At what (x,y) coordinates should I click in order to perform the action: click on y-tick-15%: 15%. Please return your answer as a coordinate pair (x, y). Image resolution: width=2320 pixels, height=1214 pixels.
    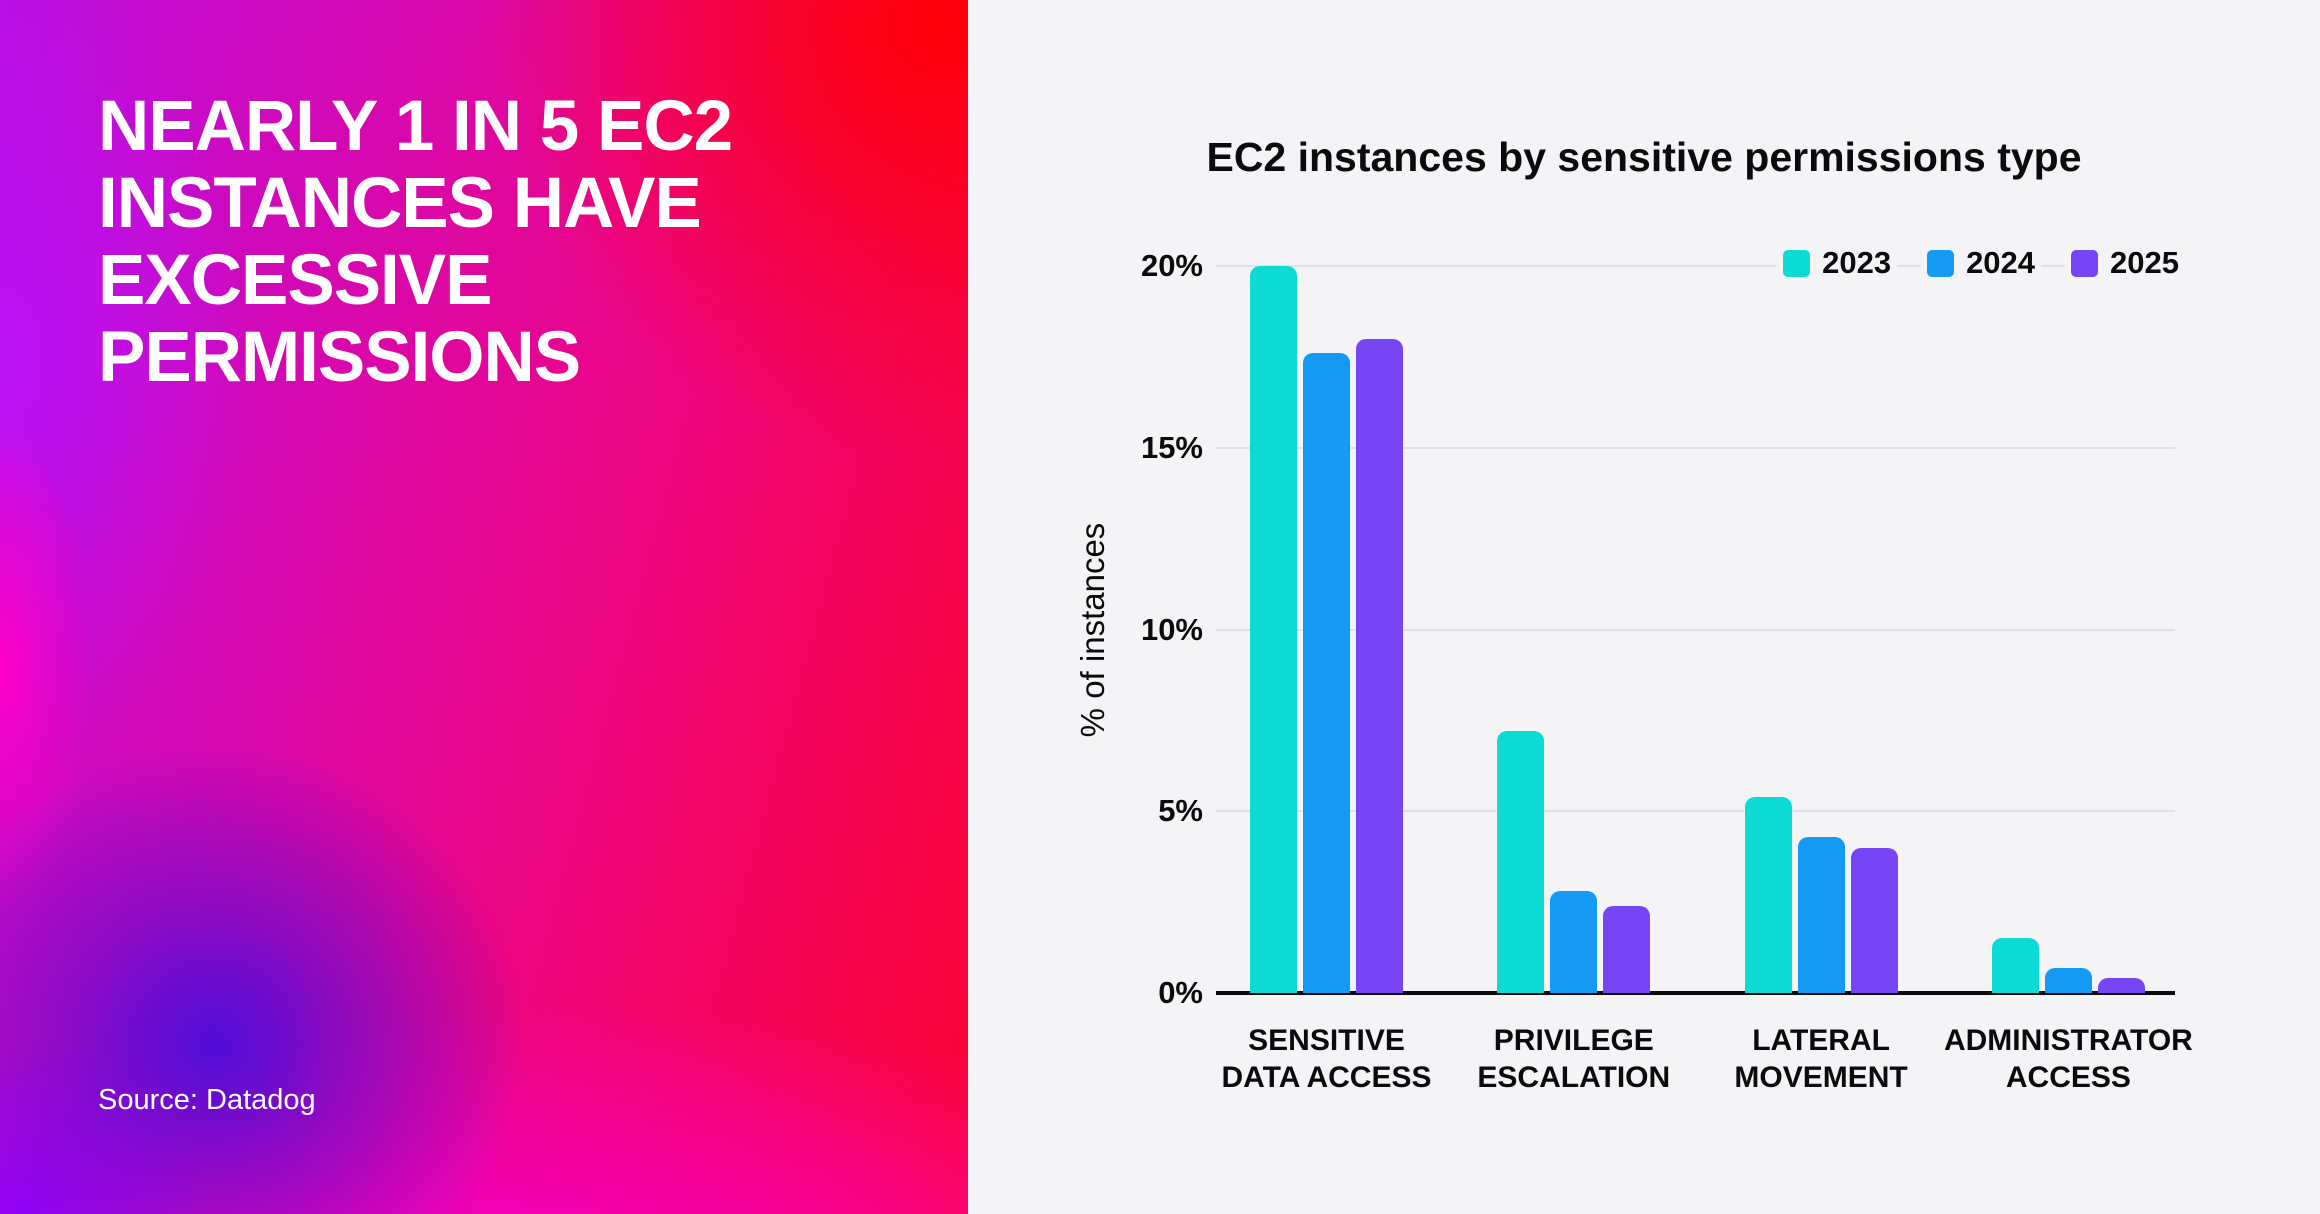
    Looking at the image, I should click on (1171, 447).